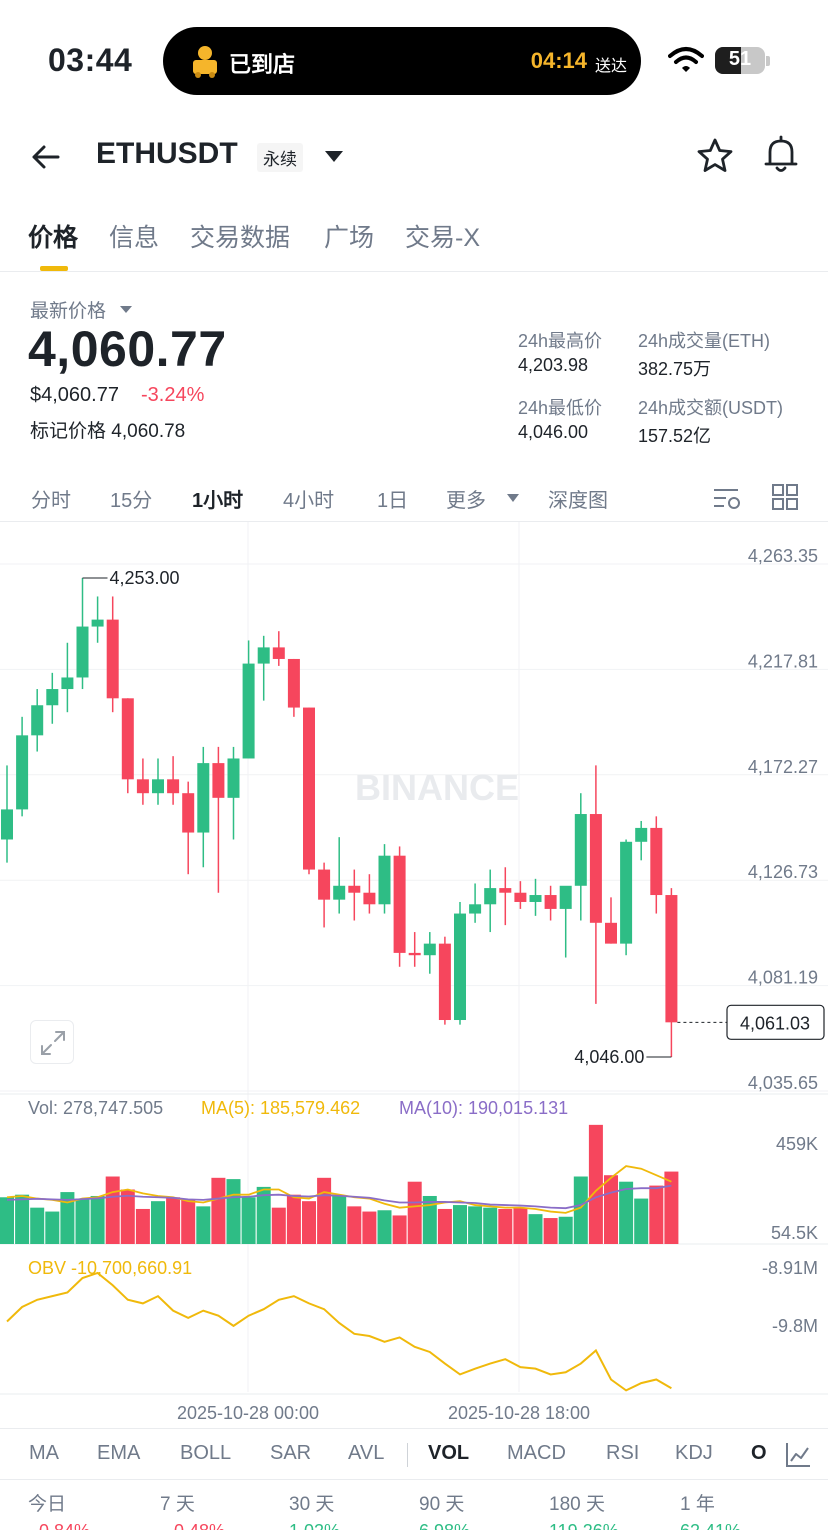 This screenshot has width=828, height=1530. Describe the element at coordinates (783, 556) in the screenshot. I see `price-axis-label: 4,263.35` at that location.